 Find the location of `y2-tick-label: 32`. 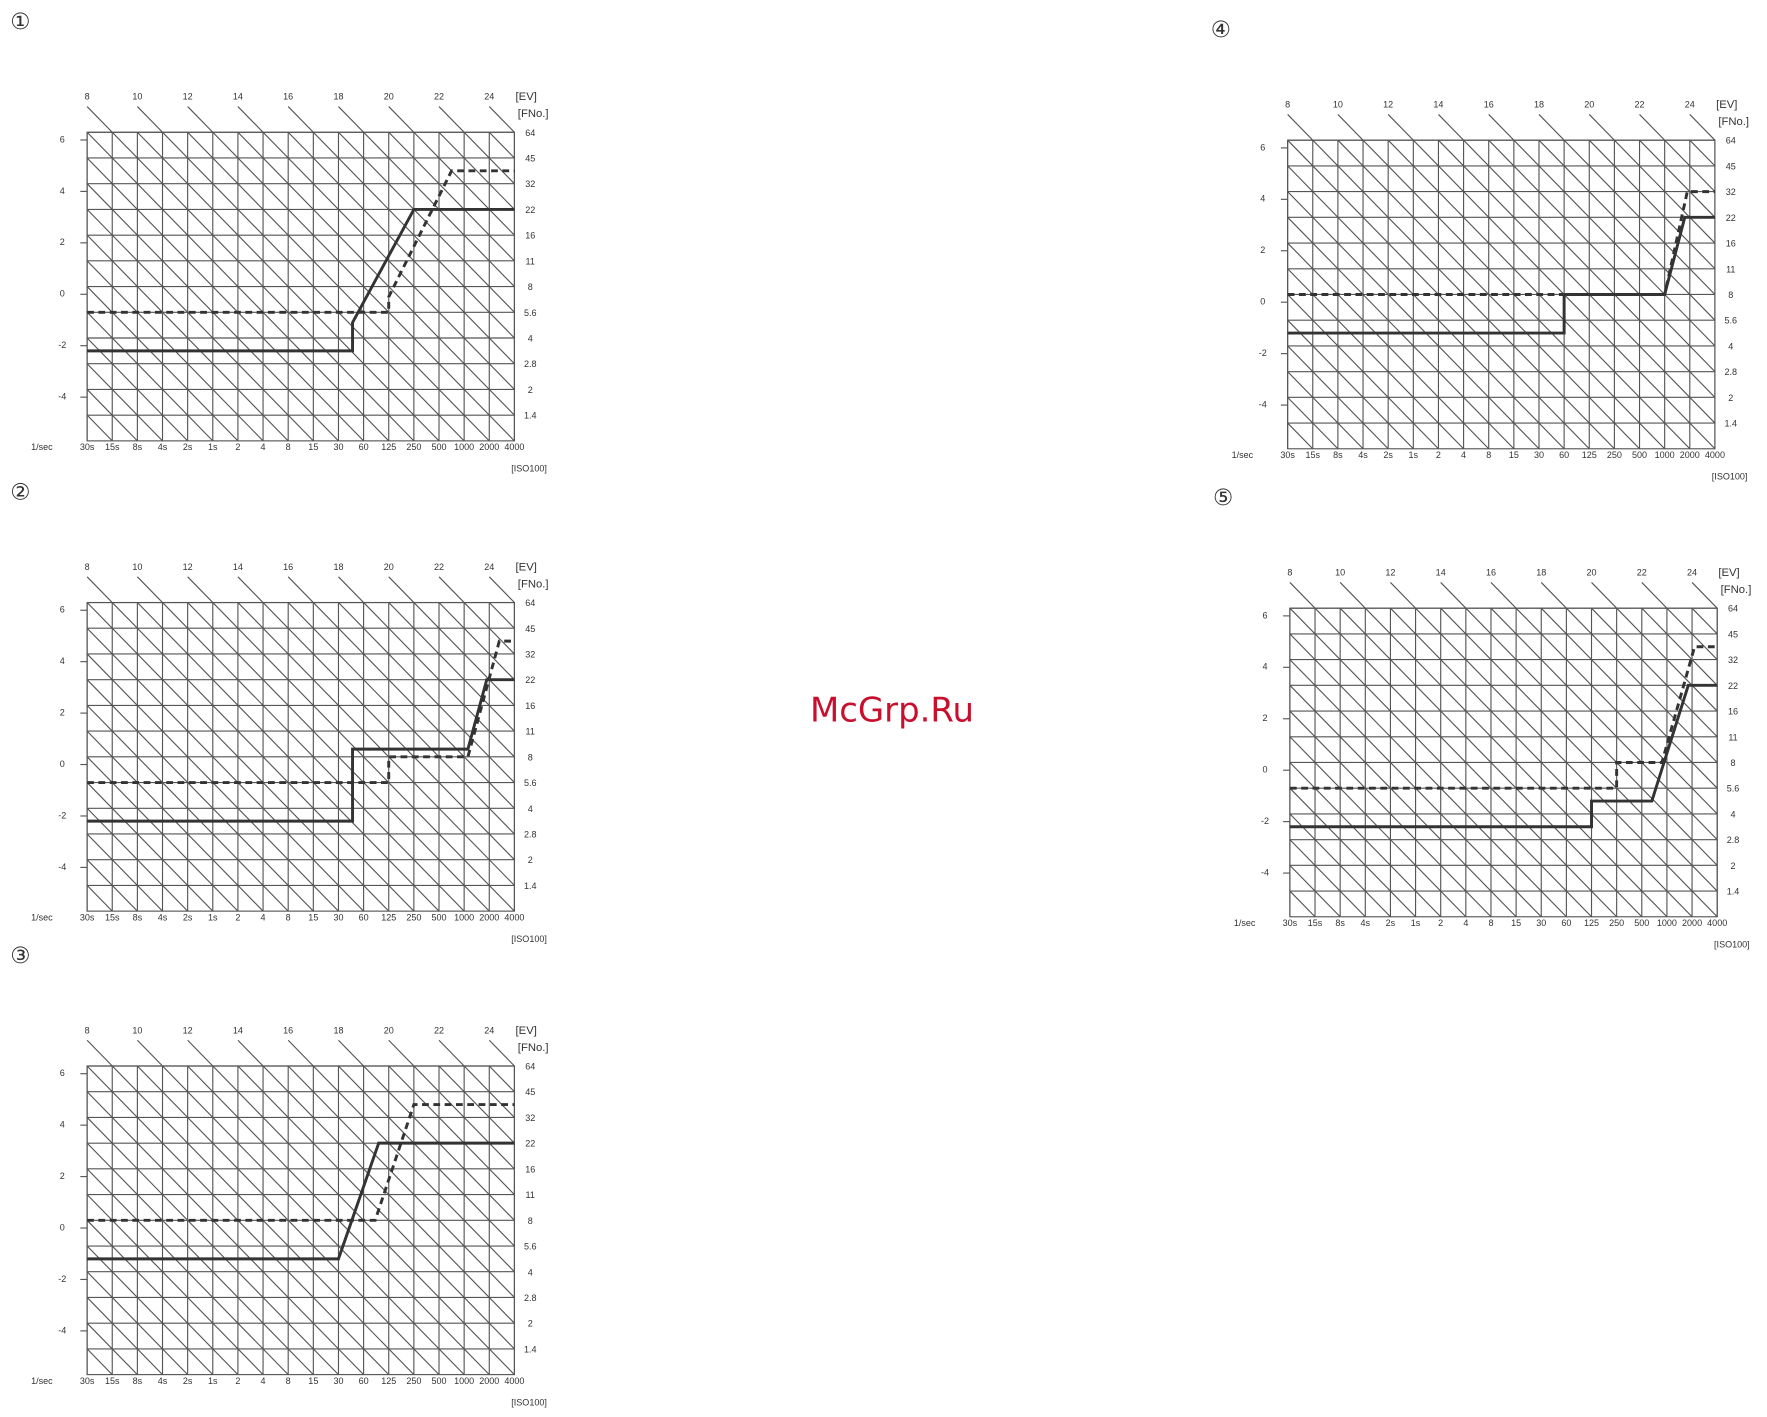

y2-tick-label: 32 is located at coordinates (1733, 660).